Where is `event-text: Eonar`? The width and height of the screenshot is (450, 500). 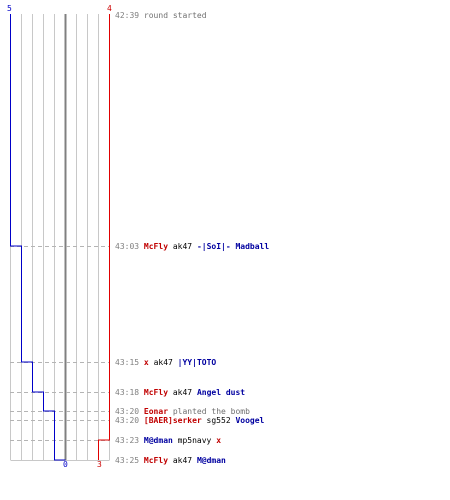 event-text: Eonar is located at coordinates (156, 411).